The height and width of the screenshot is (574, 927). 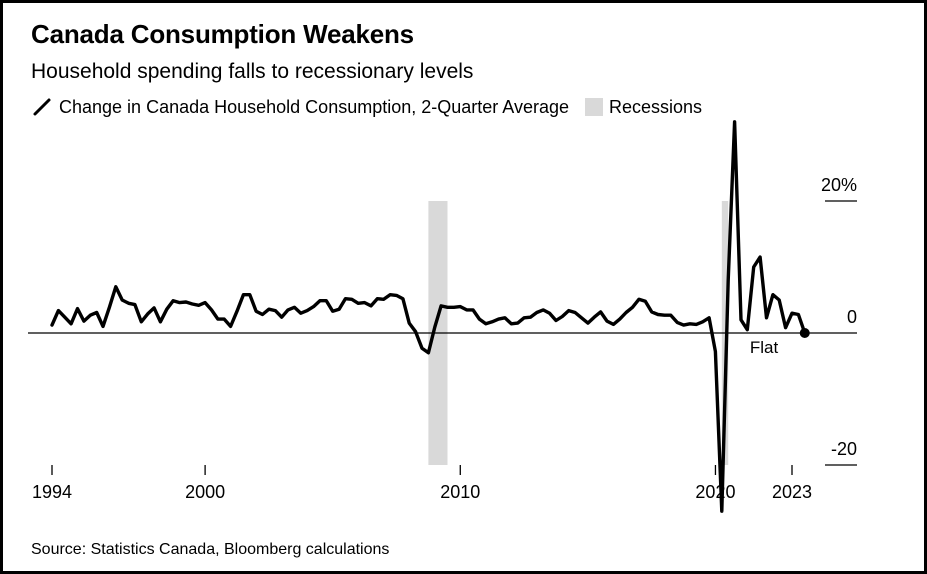 What do you see at coordinates (42, 107) in the screenshot?
I see `line-swatch-icon` at bounding box center [42, 107].